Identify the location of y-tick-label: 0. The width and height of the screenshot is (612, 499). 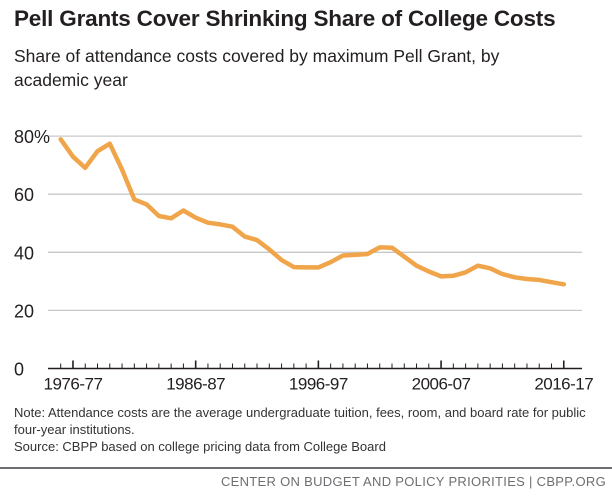
(19, 370).